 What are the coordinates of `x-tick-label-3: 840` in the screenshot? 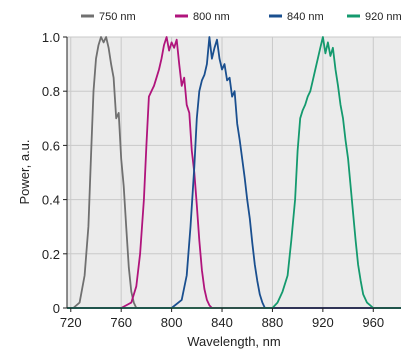 It's located at (222, 322).